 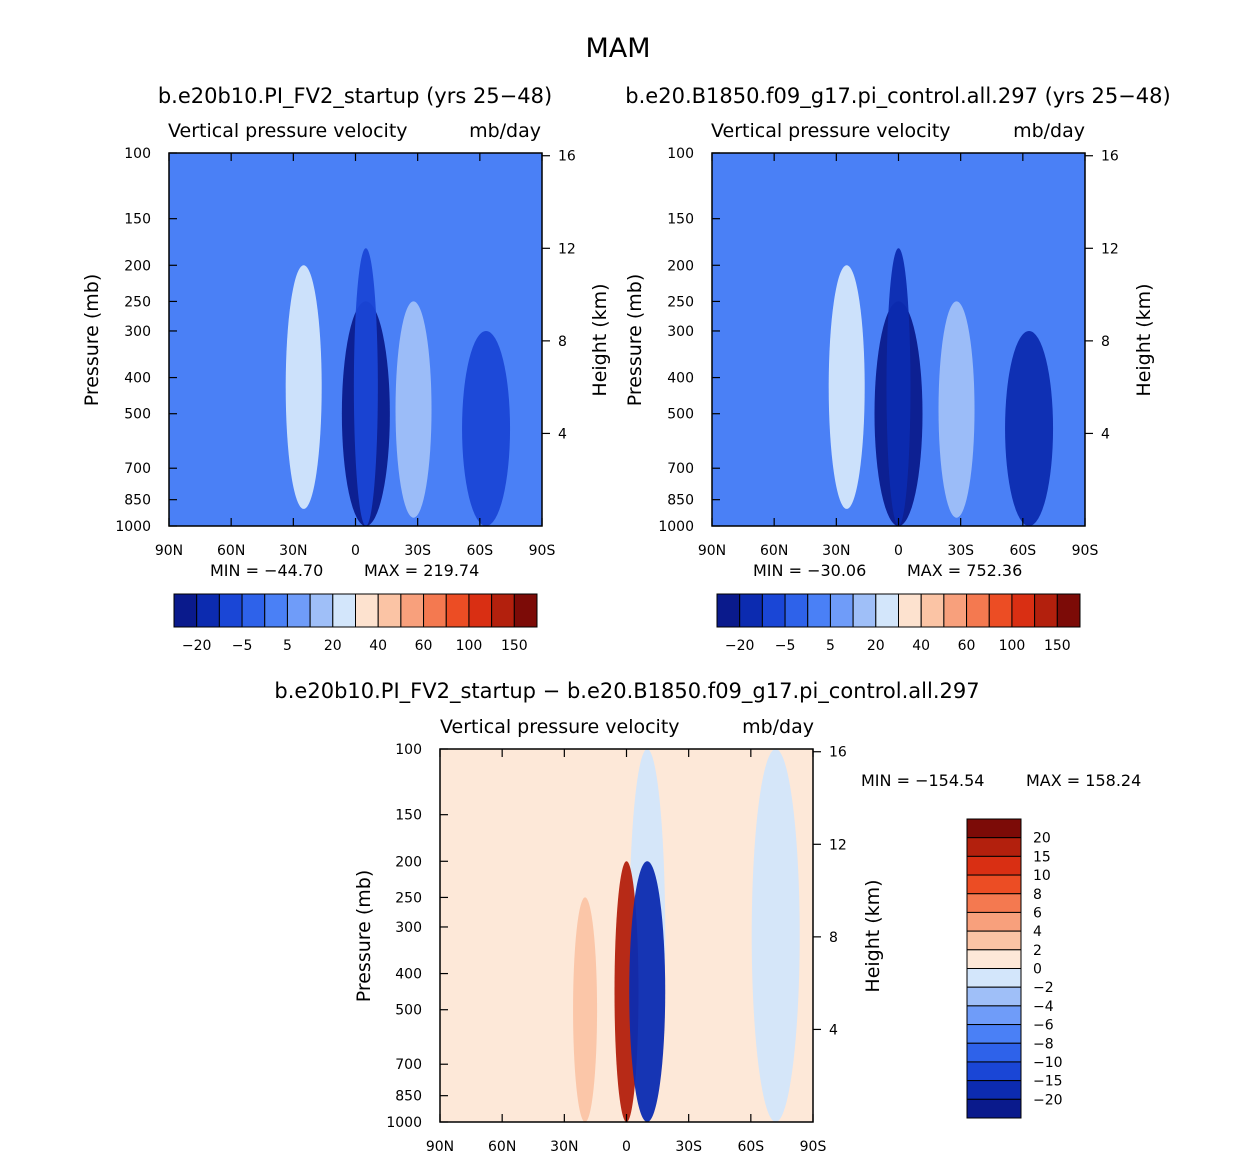 What do you see at coordinates (1042, 857) in the screenshot?
I see `colorbar-label-2-1: 15` at bounding box center [1042, 857].